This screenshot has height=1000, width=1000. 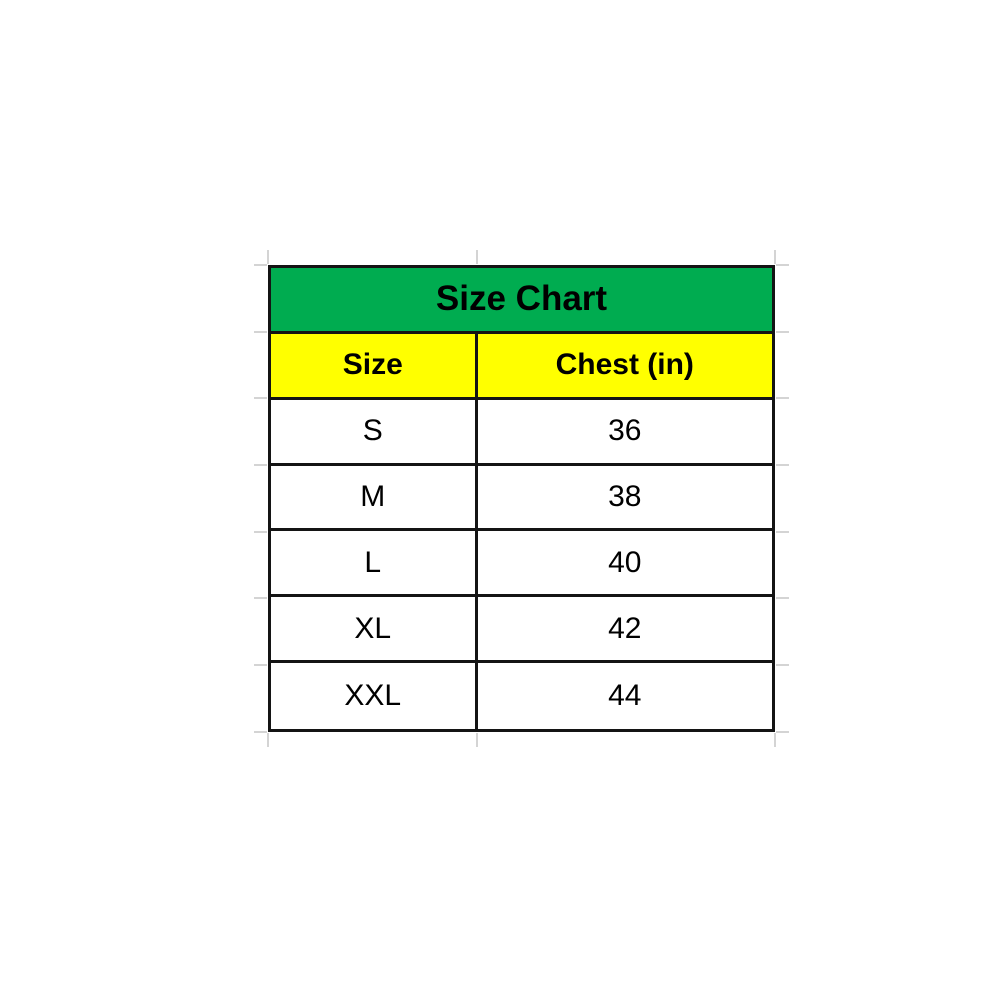 I want to click on cell-chest: 42, so click(x=624, y=630).